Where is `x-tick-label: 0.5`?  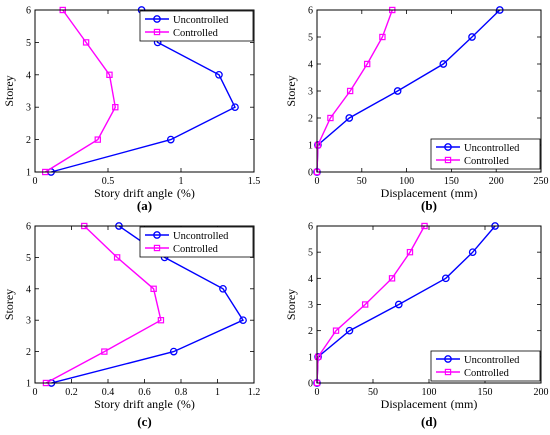 x-tick-label: 0.5 is located at coordinates (108, 181).